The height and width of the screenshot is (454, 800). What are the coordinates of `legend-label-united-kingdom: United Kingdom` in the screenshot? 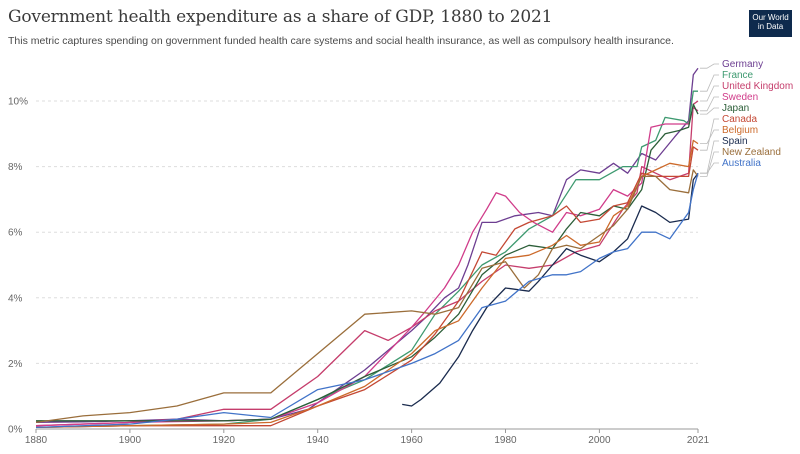 It's located at (757, 86).